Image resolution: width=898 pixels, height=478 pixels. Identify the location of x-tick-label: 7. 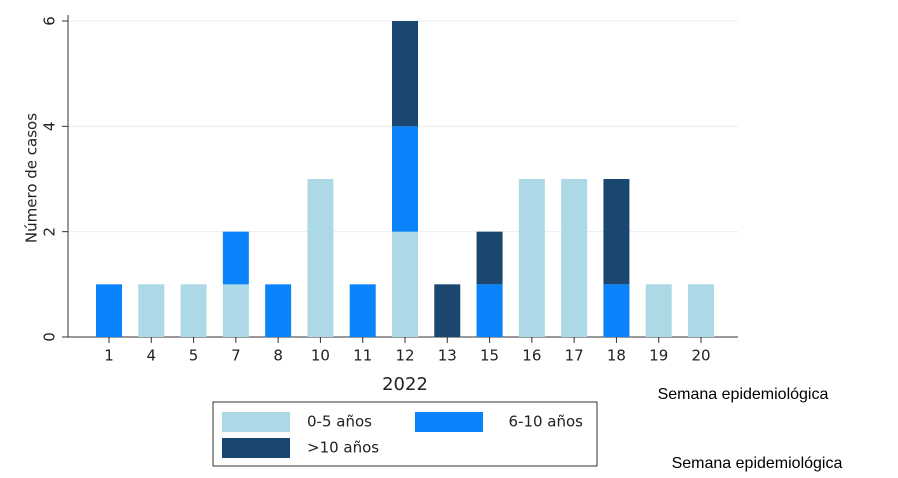
(236, 356).